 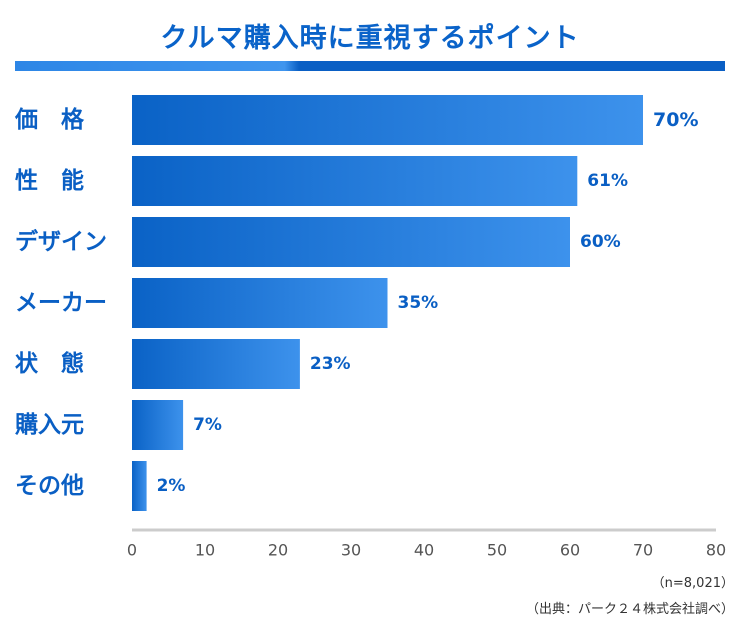 I want to click on x-tick-label: 20, so click(x=278, y=550).